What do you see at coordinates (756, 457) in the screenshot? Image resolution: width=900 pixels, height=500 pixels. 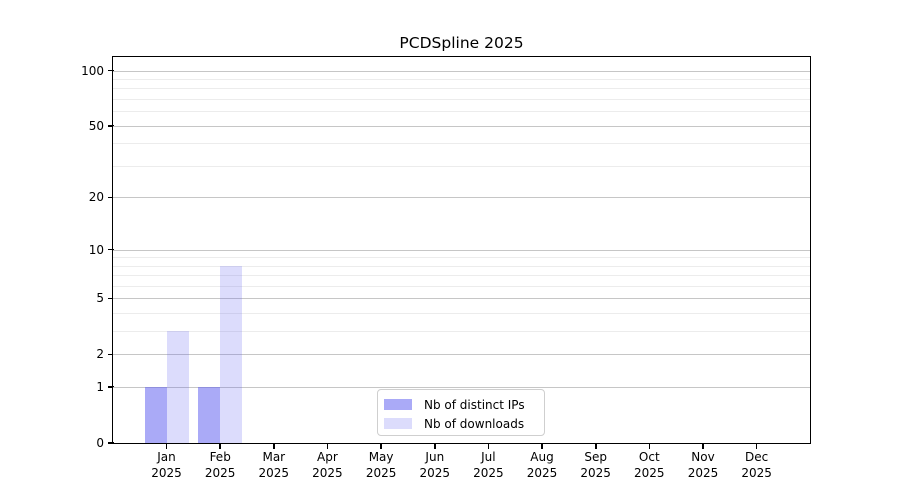 I see `x-tick-month: Dec` at bounding box center [756, 457].